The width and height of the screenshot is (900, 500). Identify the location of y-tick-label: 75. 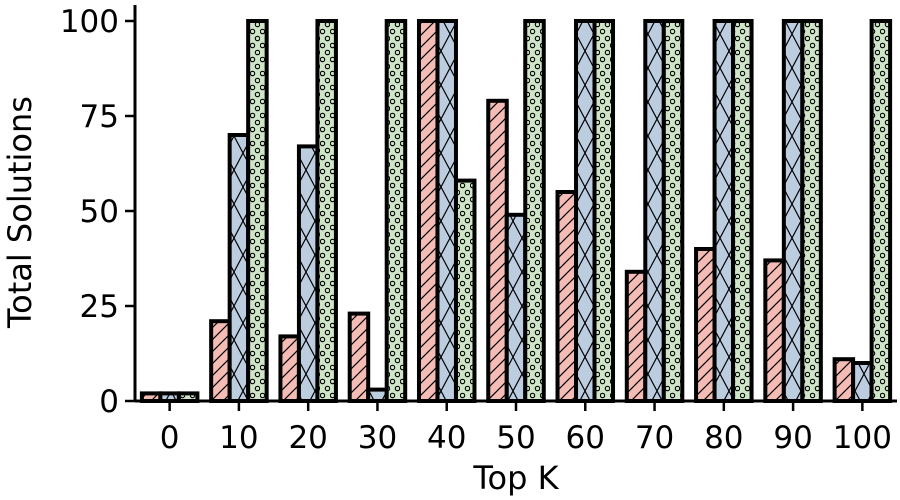
(99, 117).